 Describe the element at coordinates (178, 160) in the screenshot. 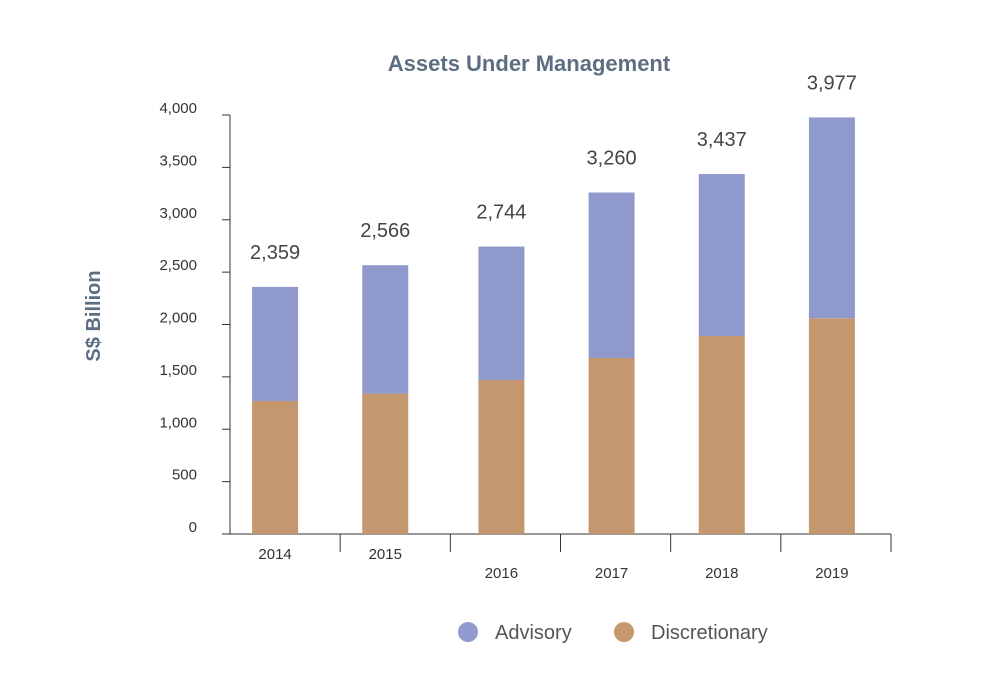

I see `y-tick-label: 3,500` at that location.